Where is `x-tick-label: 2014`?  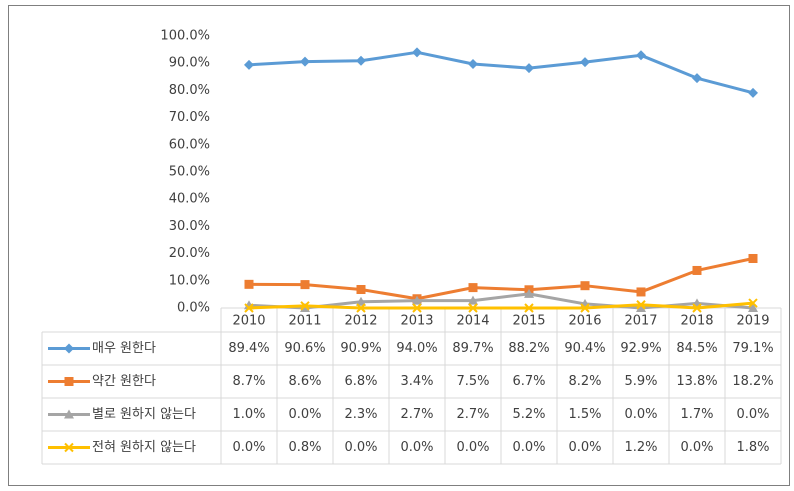
x-tick-label: 2014 is located at coordinates (472, 321).